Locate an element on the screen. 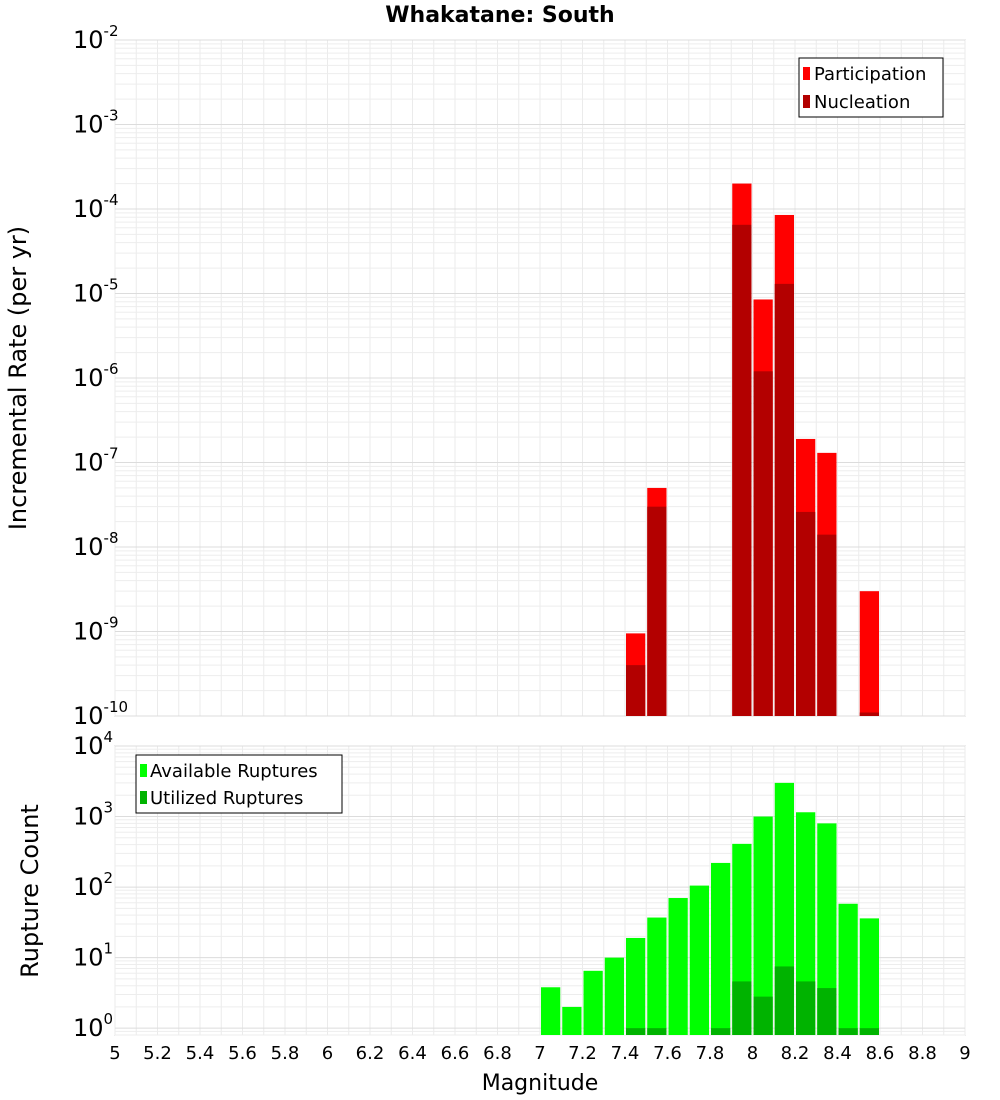  x-tick-label: 5.2 is located at coordinates (157, 1053).